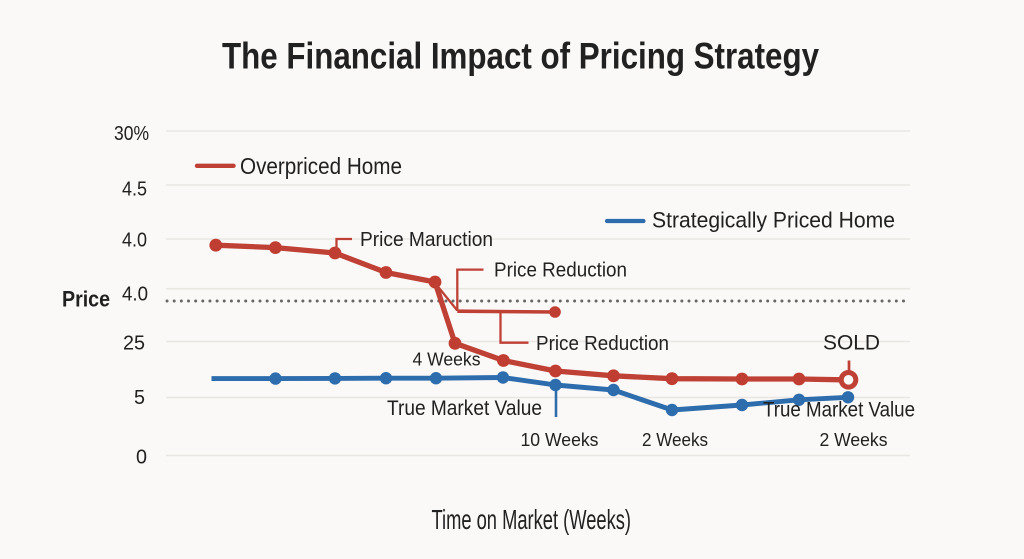  Describe the element at coordinates (131, 134) in the screenshot. I see `svg-text: 30%` at that location.